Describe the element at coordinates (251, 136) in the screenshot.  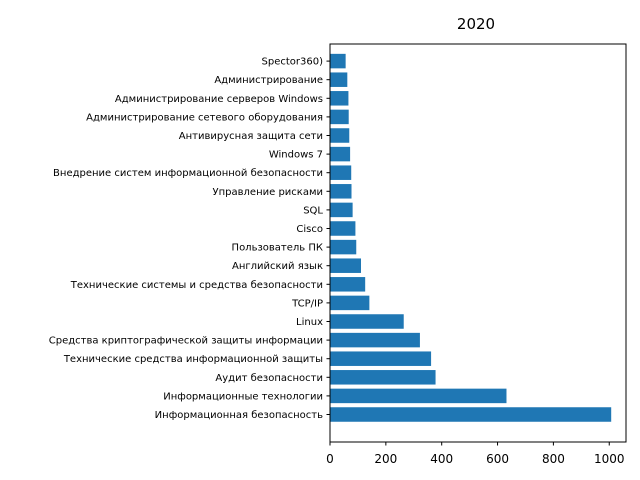
I see `y-tick-label: Антивирусная защита сети` at that location.